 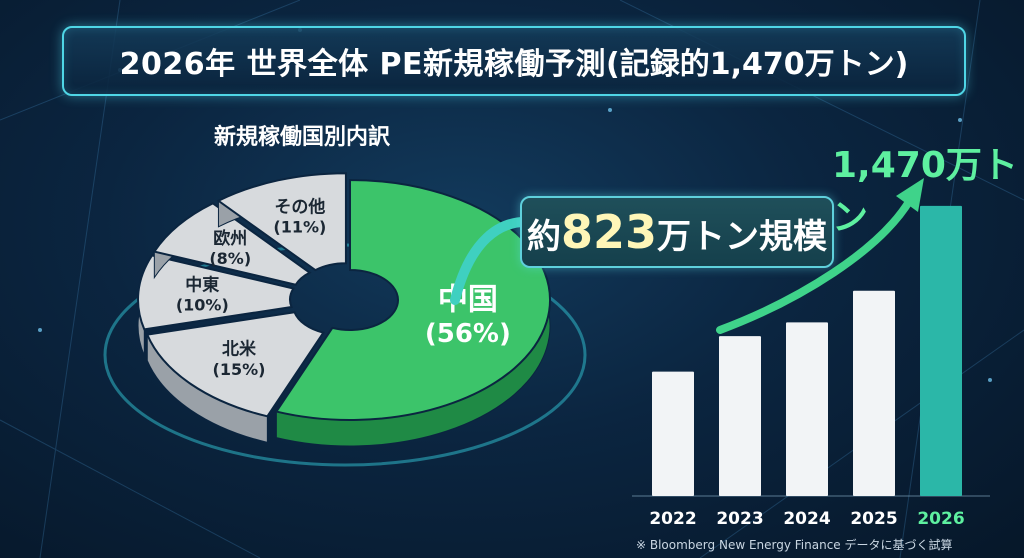 I want to click on title-banner: 2026年 世界全体 PE新規稼働予測 (記録的1,470万トン), so click(x=514, y=61).